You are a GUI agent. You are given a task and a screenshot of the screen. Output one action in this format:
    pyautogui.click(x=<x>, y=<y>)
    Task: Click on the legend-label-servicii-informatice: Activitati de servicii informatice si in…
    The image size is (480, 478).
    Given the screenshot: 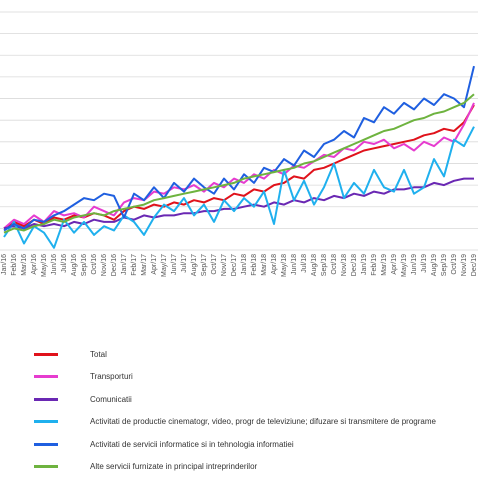 What is the action you would take?
    pyautogui.click(x=192, y=444)
    